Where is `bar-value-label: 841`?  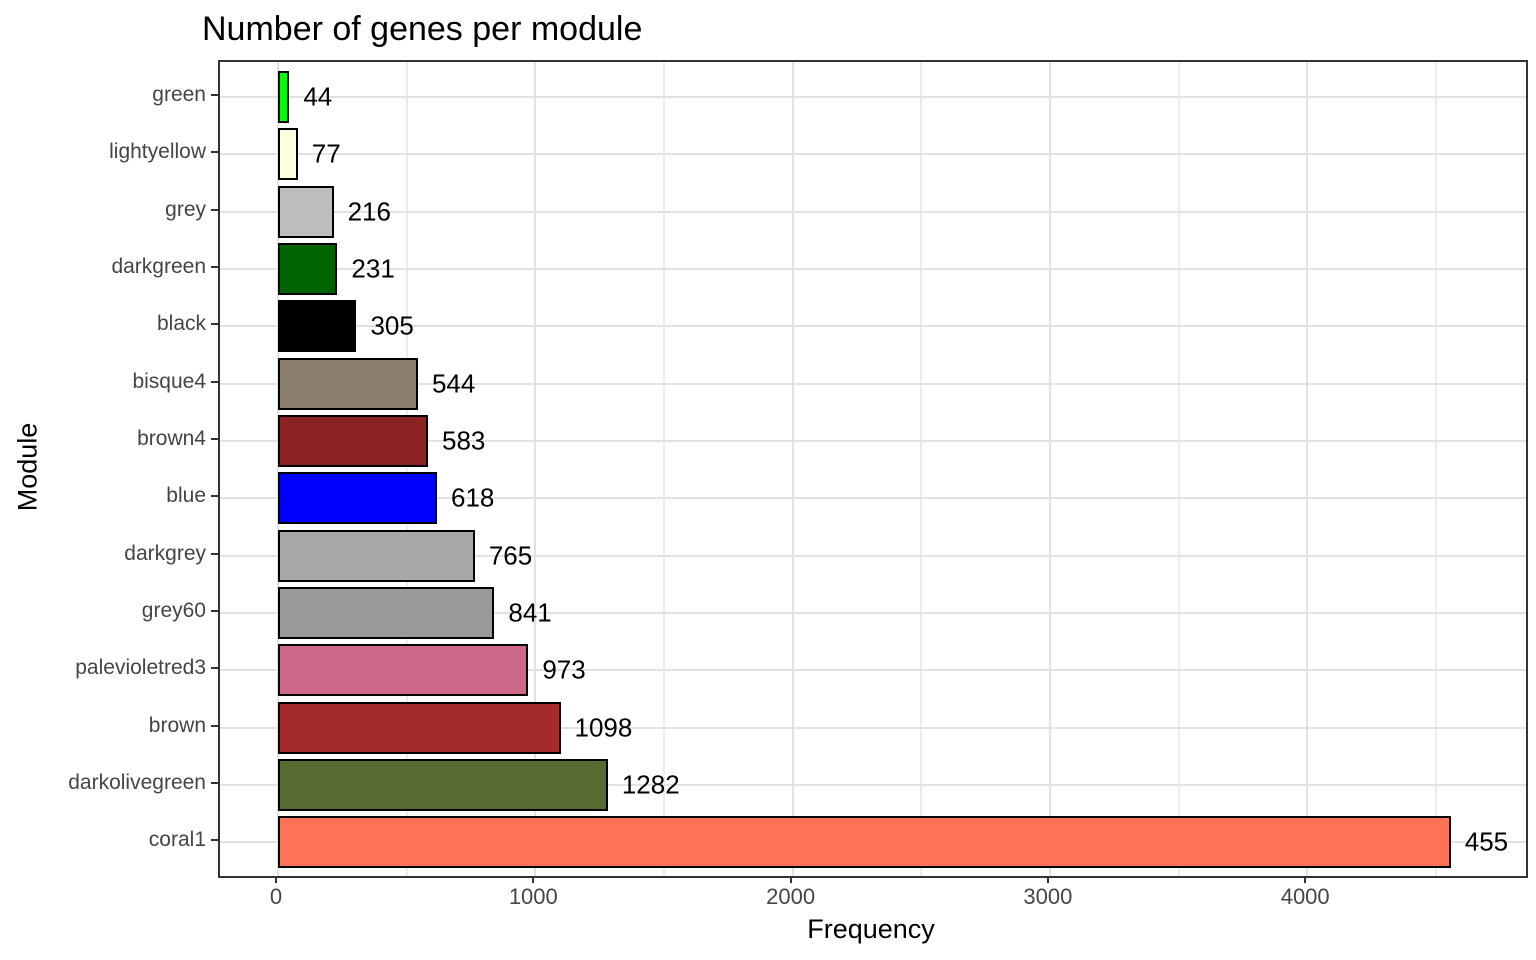
bar-value-label: 841 is located at coordinates (530, 612).